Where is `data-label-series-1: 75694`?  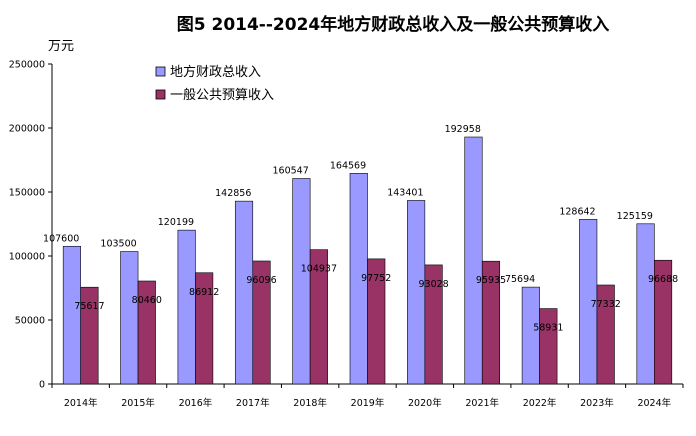
data-label-series-1: 75694 is located at coordinates (520, 279).